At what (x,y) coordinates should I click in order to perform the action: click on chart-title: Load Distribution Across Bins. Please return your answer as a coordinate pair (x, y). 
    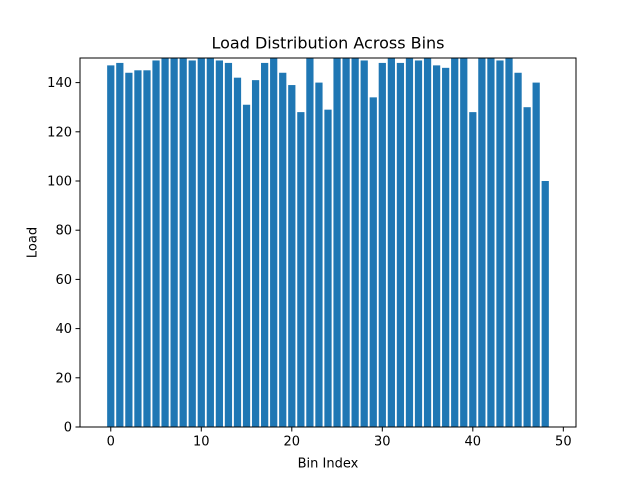
    Looking at the image, I should click on (327, 43).